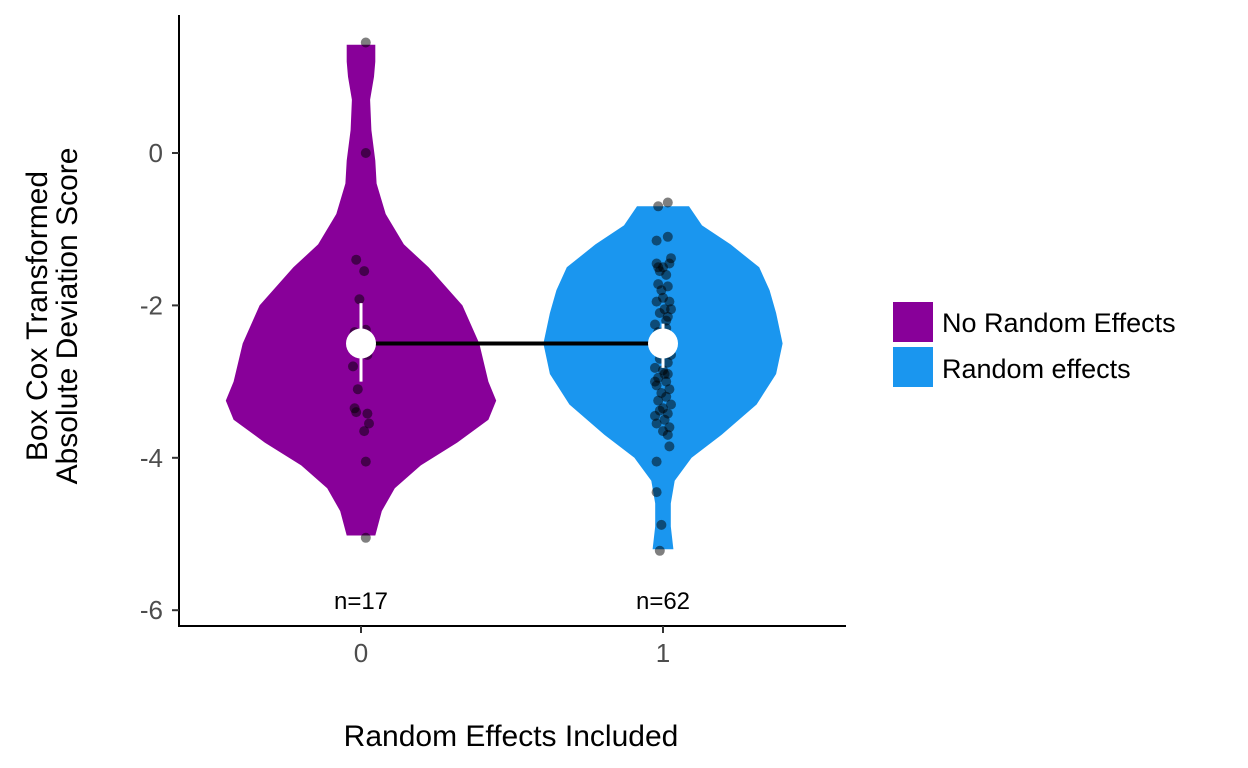 Image resolution: width=1248 pixels, height=768 pixels. I want to click on legend-swatch-no-random-effects, so click(913, 322).